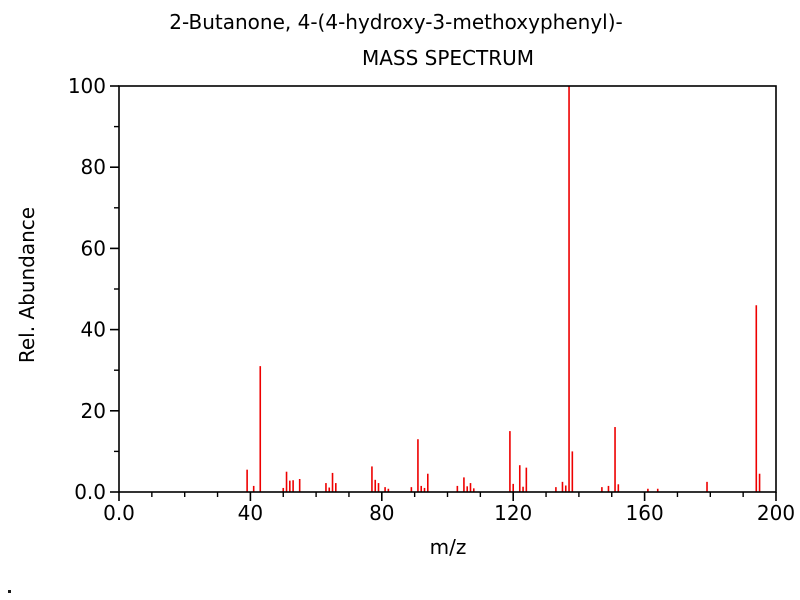 This screenshot has width=800, height=600. I want to click on x-tick-label: 80, so click(381, 513).